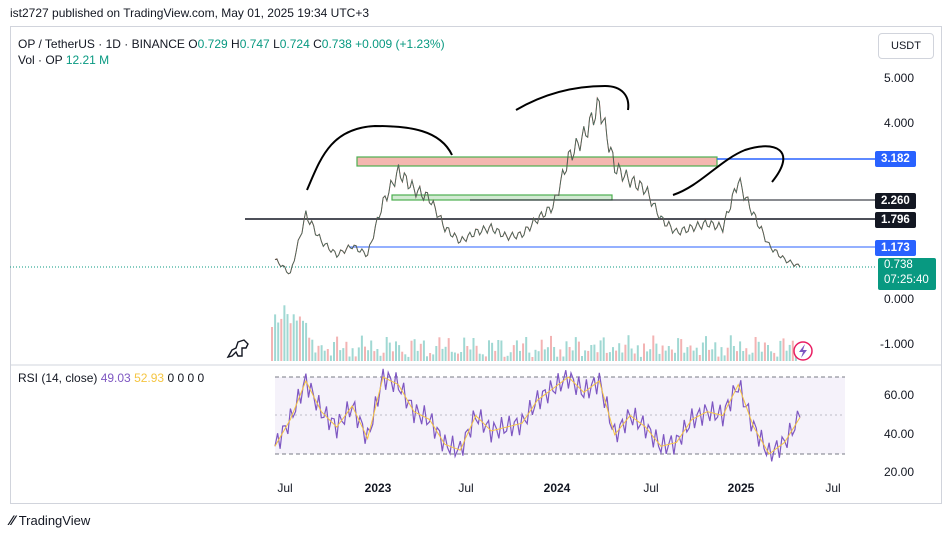  What do you see at coordinates (728, 170) in the screenshot?
I see `right-shoulder-arc` at bounding box center [728, 170].